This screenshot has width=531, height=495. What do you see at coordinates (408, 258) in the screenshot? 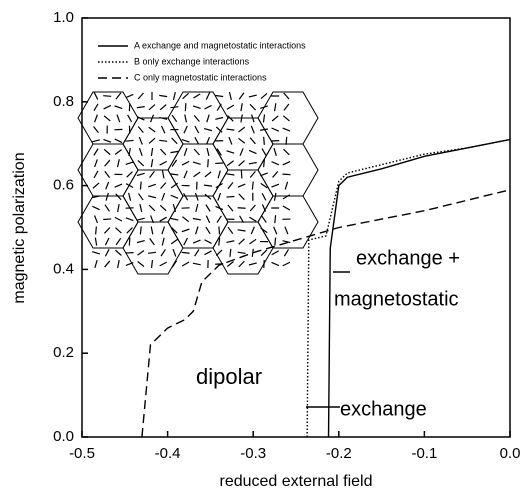
I see `annotation: exchange +` at bounding box center [408, 258].